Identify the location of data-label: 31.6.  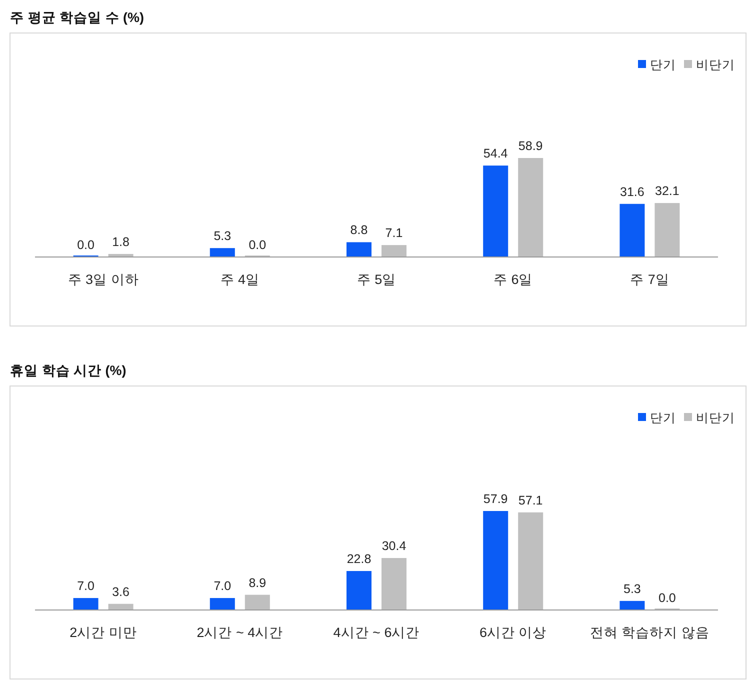
(632, 191).